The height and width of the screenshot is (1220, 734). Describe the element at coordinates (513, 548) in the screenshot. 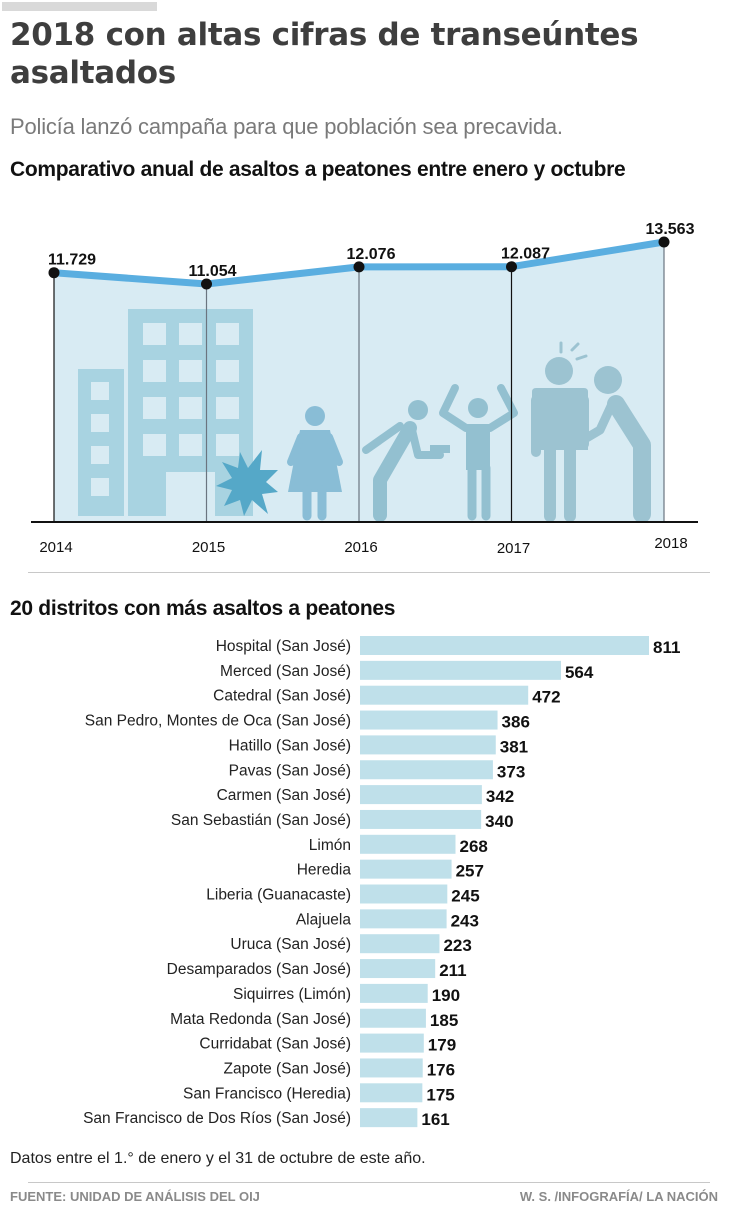

I see `x-tick-label: 2017` at that location.